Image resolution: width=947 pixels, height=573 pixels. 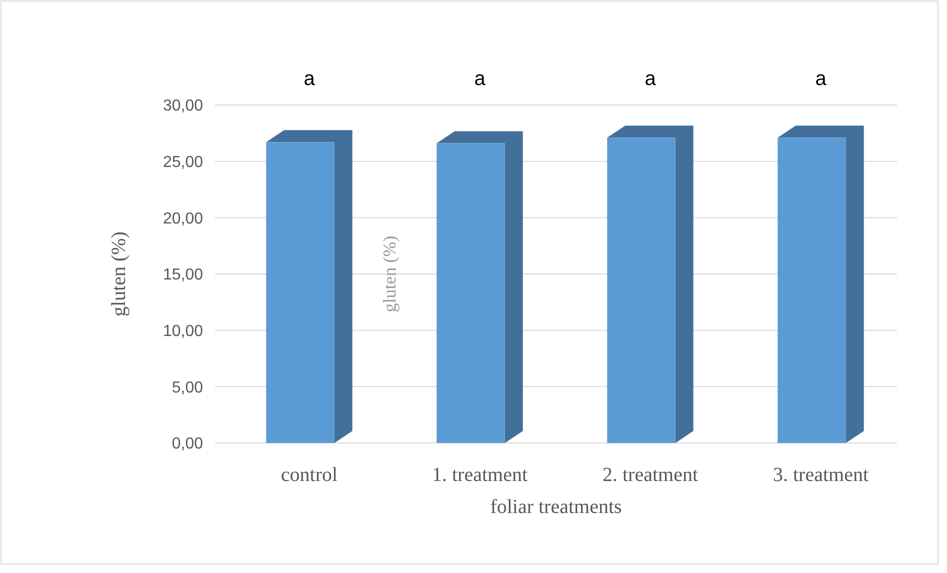 What do you see at coordinates (188, 444) in the screenshot?
I see `y-tick-label: 0,00` at bounding box center [188, 444].